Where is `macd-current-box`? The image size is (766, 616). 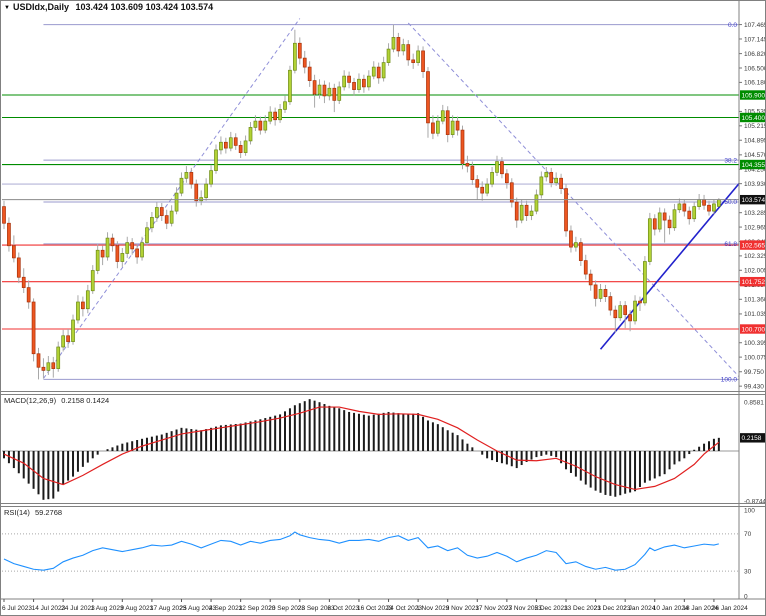 macd-current-box is located at coordinates (753, 438).